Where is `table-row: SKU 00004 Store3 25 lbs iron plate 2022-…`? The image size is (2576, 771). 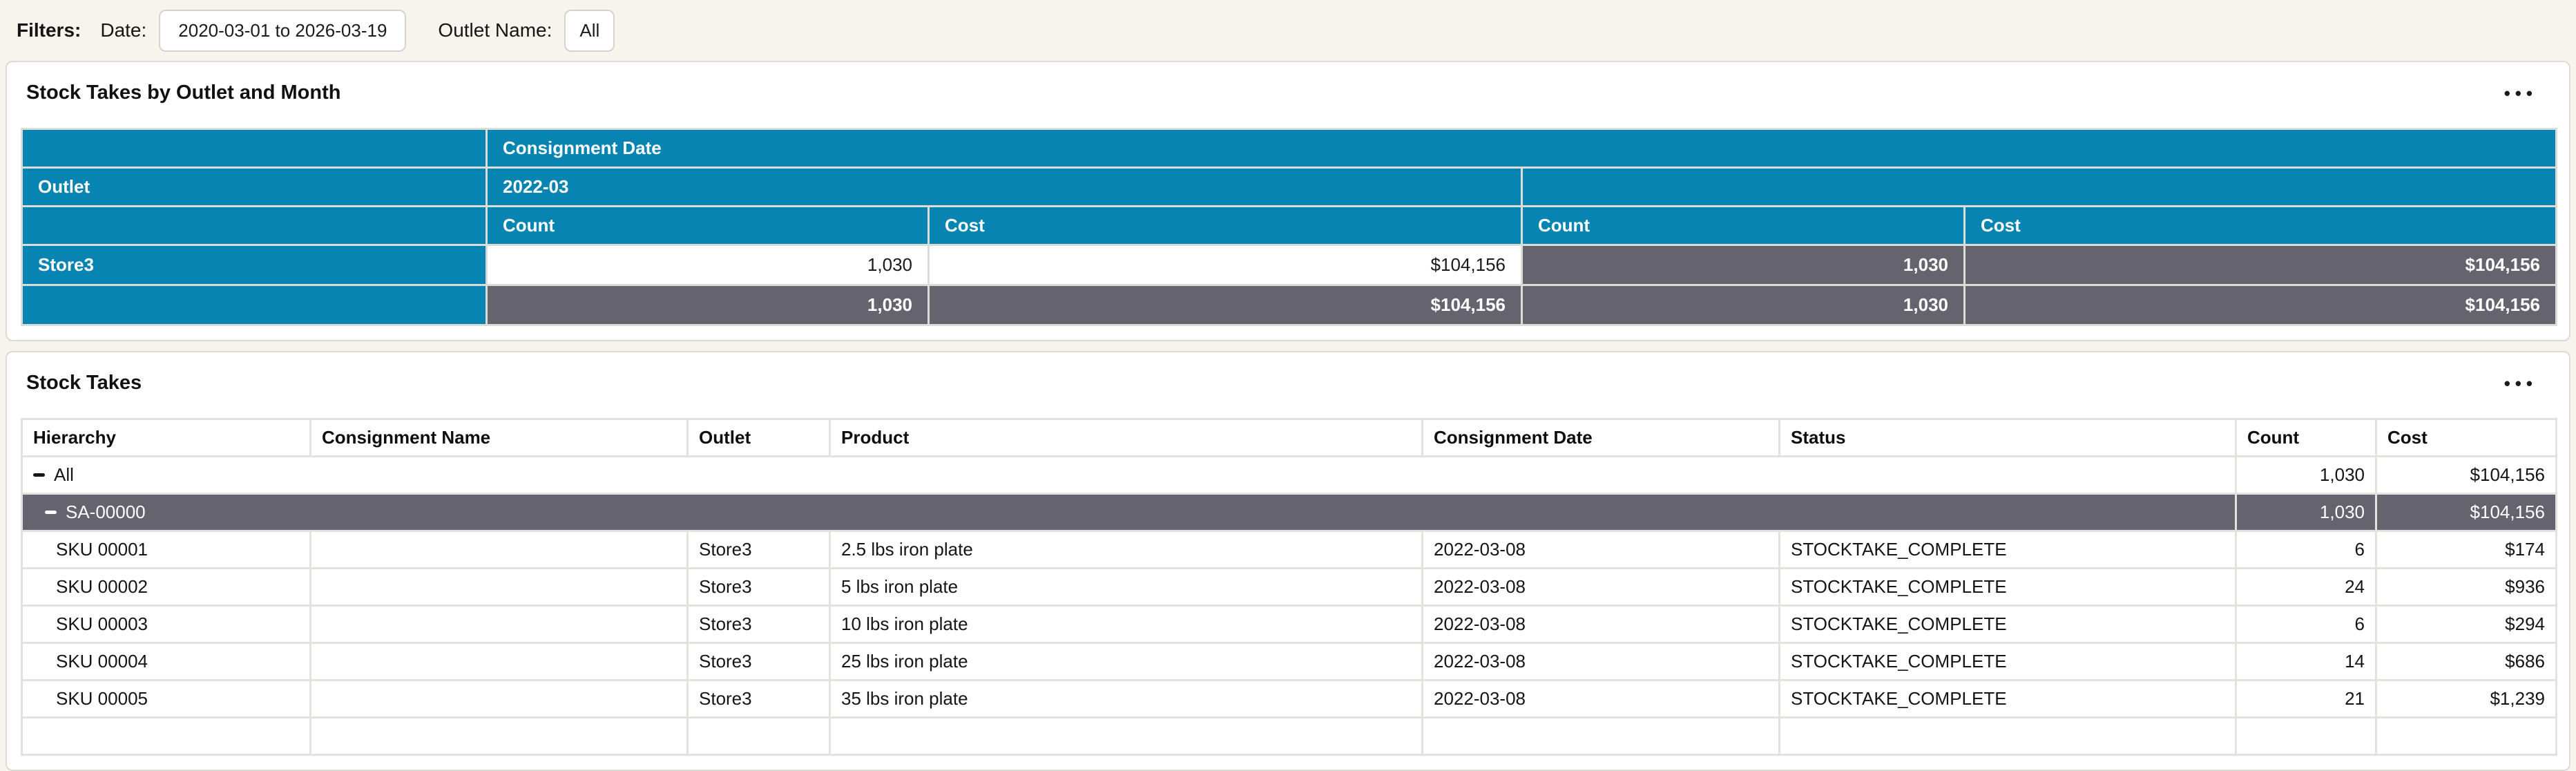
table-row: SKU 00004 Store3 25 lbs iron plate 2022-… is located at coordinates (1289, 661).